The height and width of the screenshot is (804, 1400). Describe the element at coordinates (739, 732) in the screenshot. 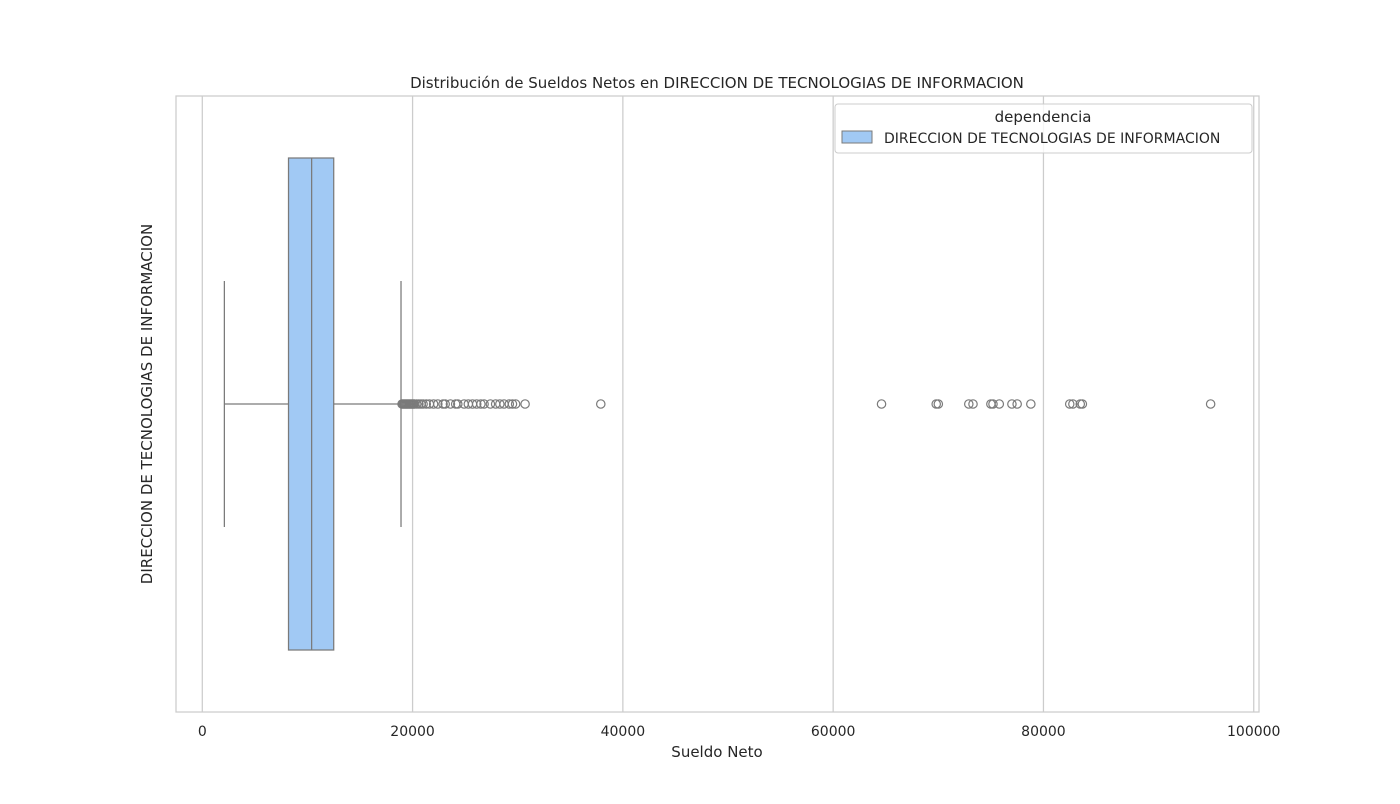

I see `x-tick-labels: 0 20000 40000 60000 80000 100000` at that location.